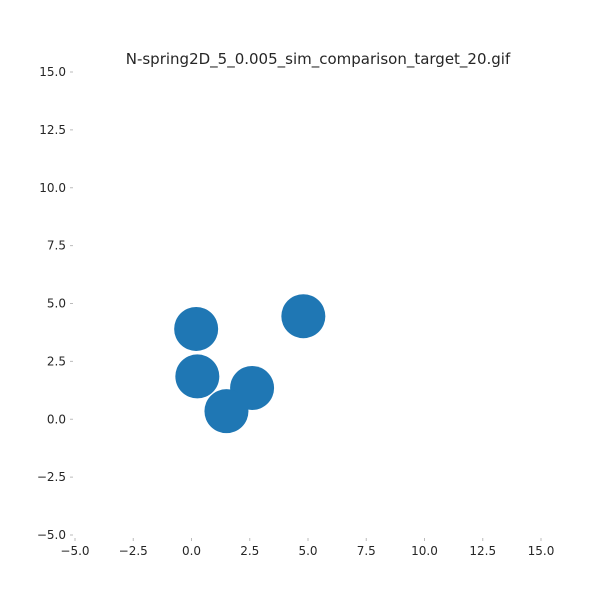 The height and width of the screenshot is (604, 600). Describe the element at coordinates (424, 551) in the screenshot. I see `x-tick-label: 10.0` at that location.